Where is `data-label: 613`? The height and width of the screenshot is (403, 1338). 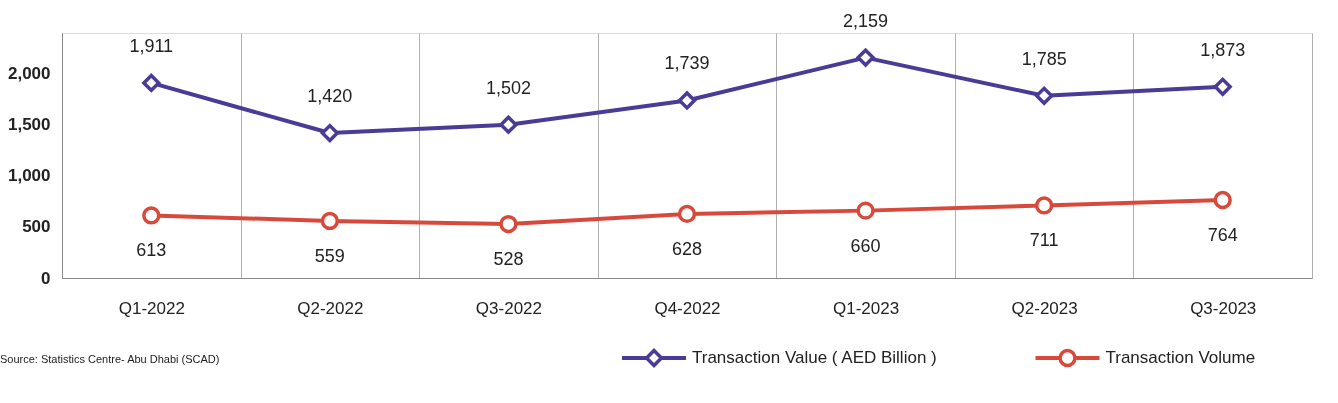
data-label: 613 is located at coordinates (151, 250).